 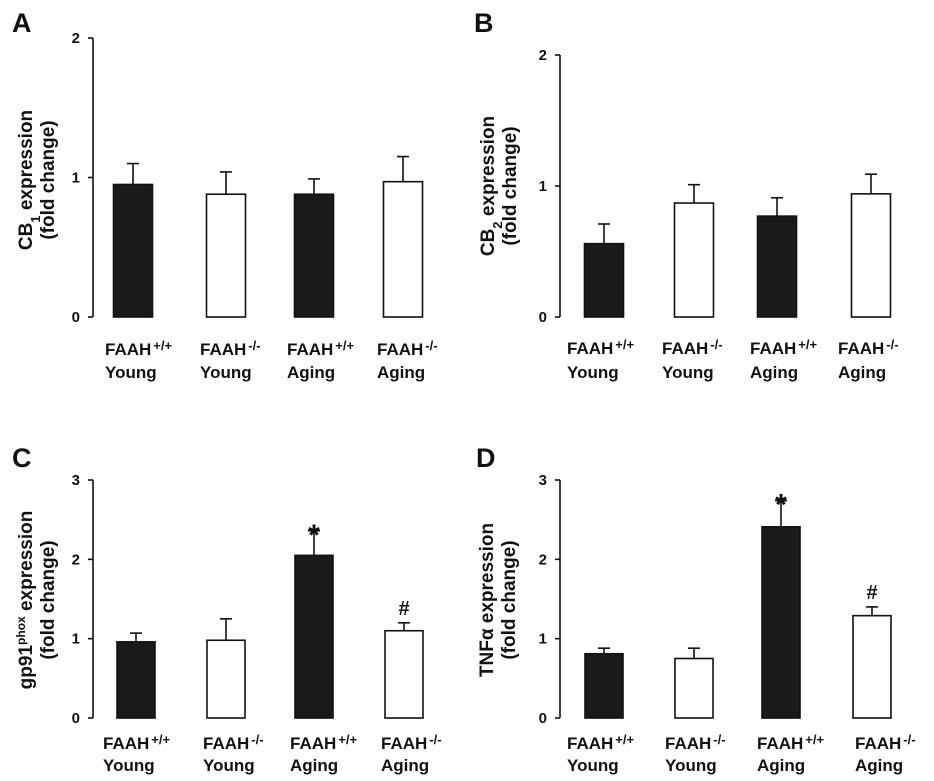 What do you see at coordinates (21, 630) in the screenshot?
I see `y-label-subscript: phox` at bounding box center [21, 630].